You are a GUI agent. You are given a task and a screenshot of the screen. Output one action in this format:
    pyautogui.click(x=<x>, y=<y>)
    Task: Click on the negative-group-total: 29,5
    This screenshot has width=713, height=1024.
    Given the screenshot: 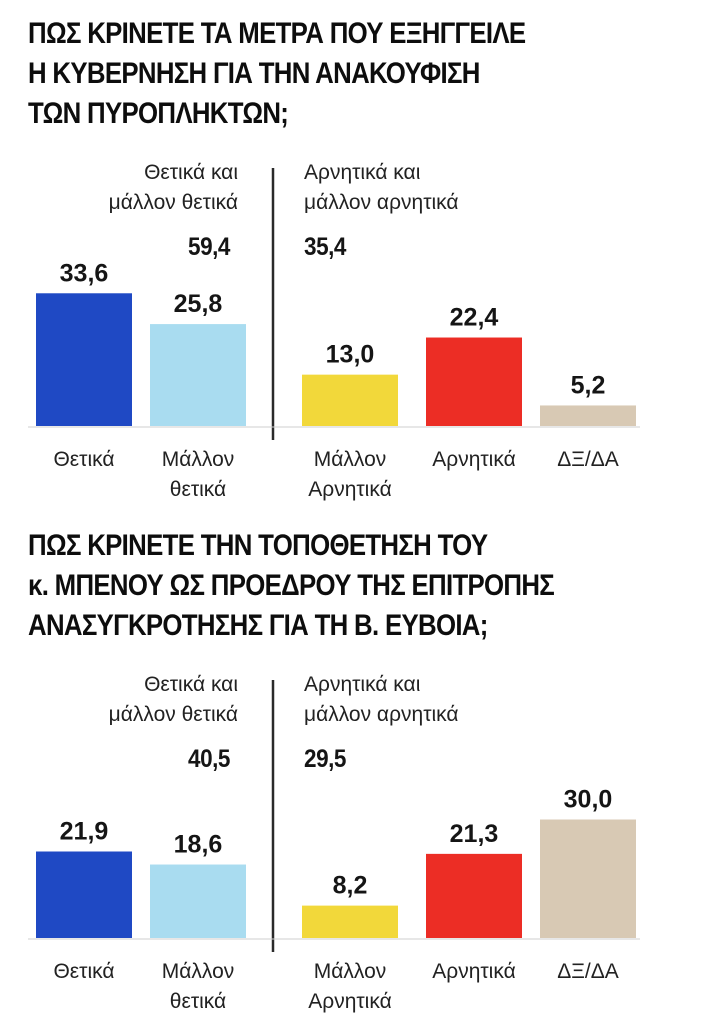 What is the action you would take?
    pyautogui.click(x=325, y=759)
    